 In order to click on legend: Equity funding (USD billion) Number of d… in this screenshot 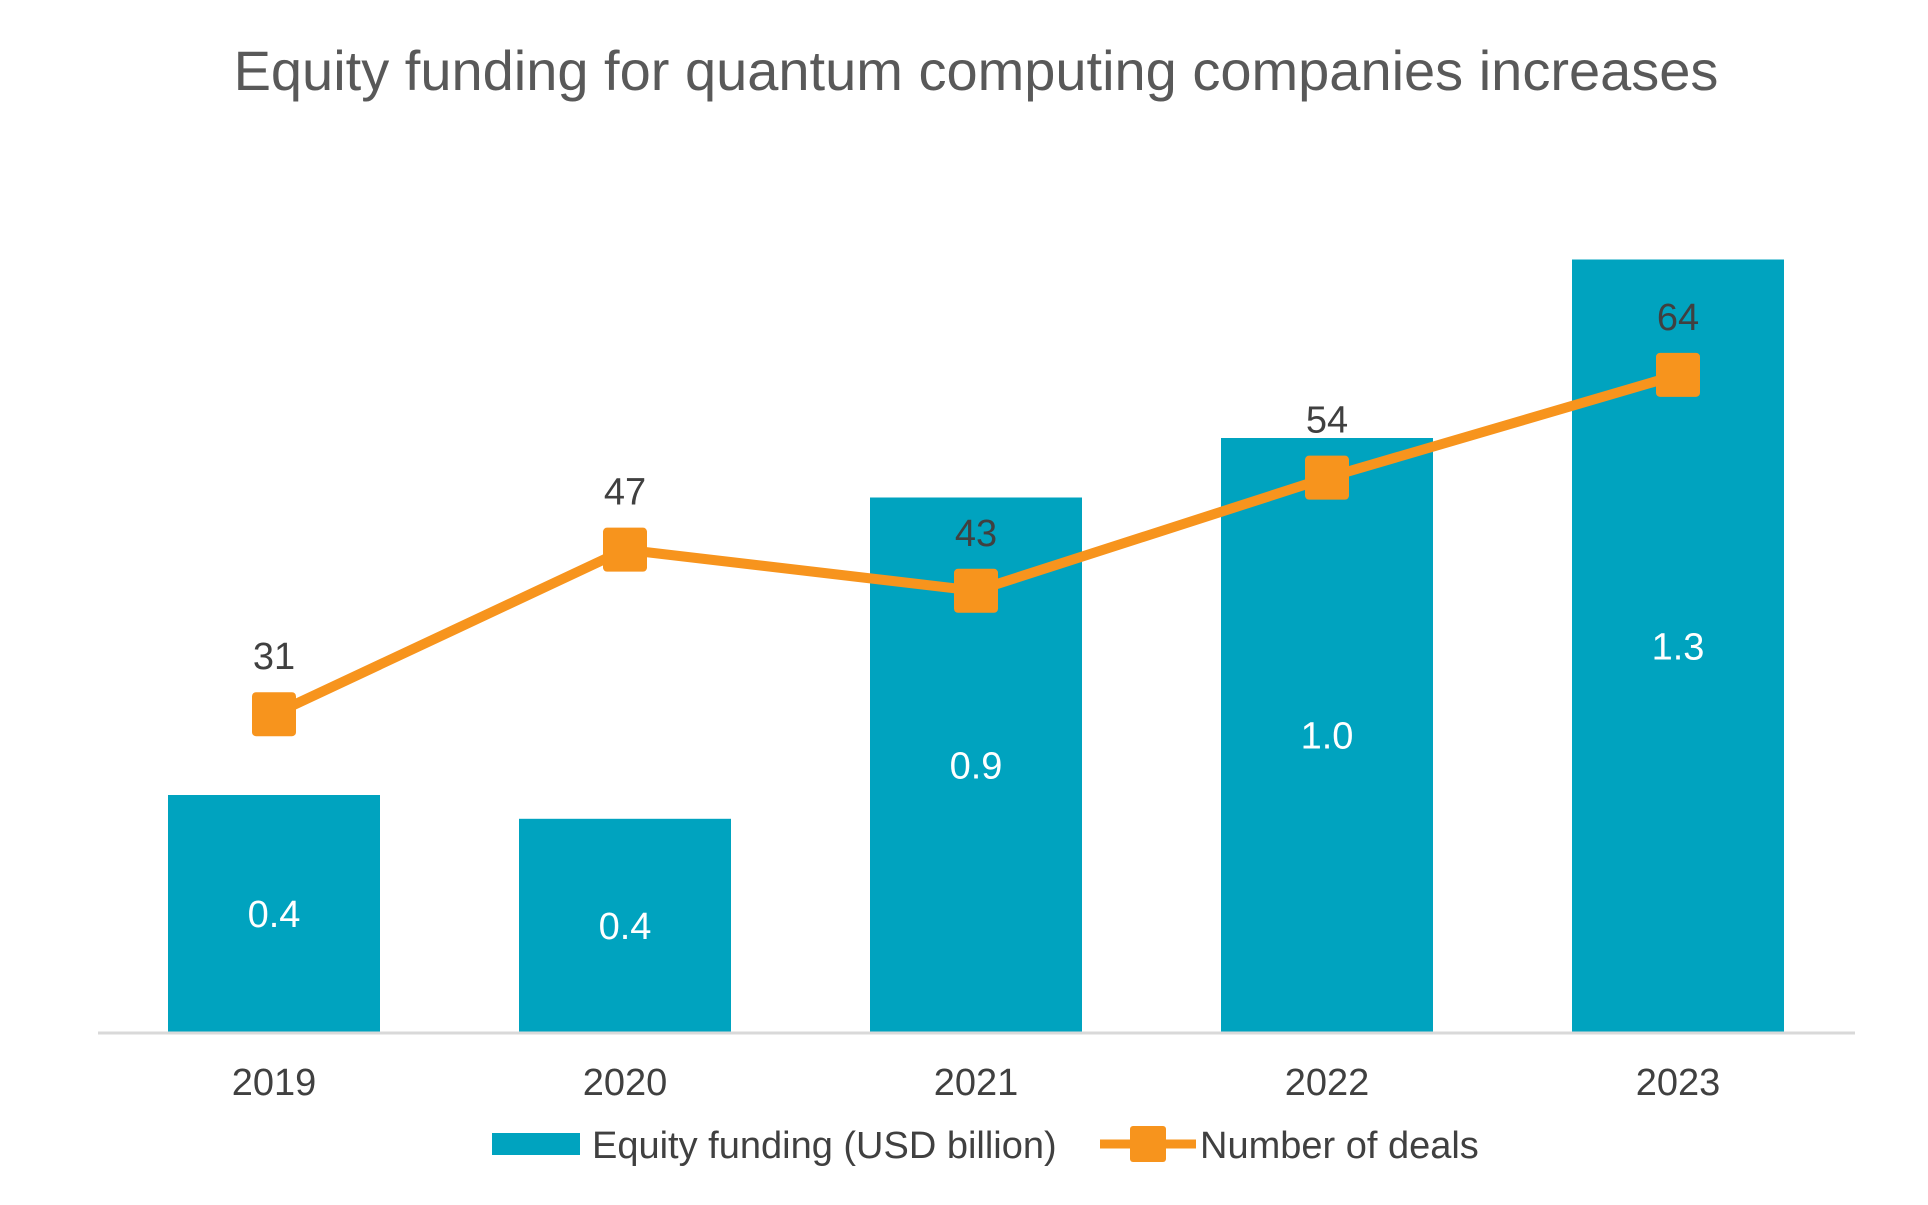, I will do `click(985, 1146)`.